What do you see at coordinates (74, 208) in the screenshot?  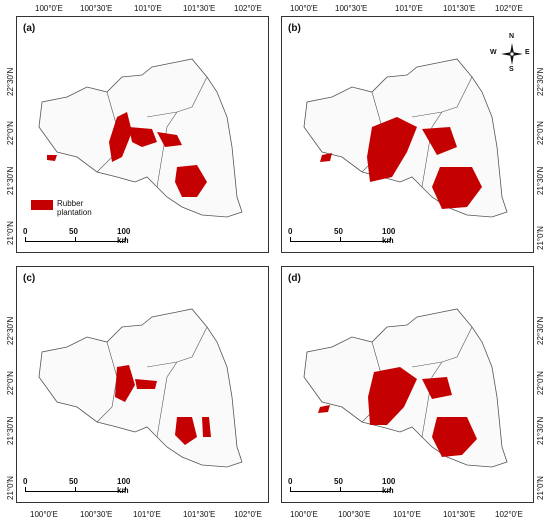 I see `legend-label: Rubber plantation` at bounding box center [74, 208].